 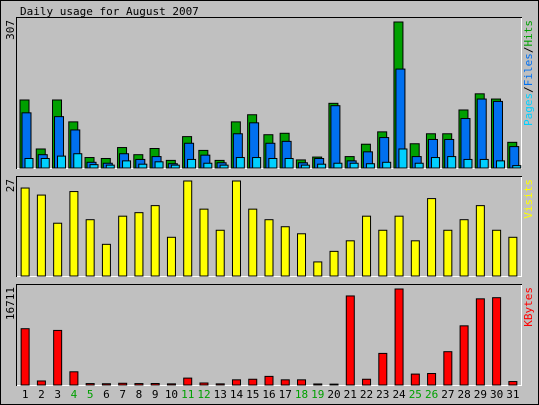 What do you see at coordinates (528, 69) in the screenshot?
I see `legend-entry: Files` at bounding box center [528, 69].